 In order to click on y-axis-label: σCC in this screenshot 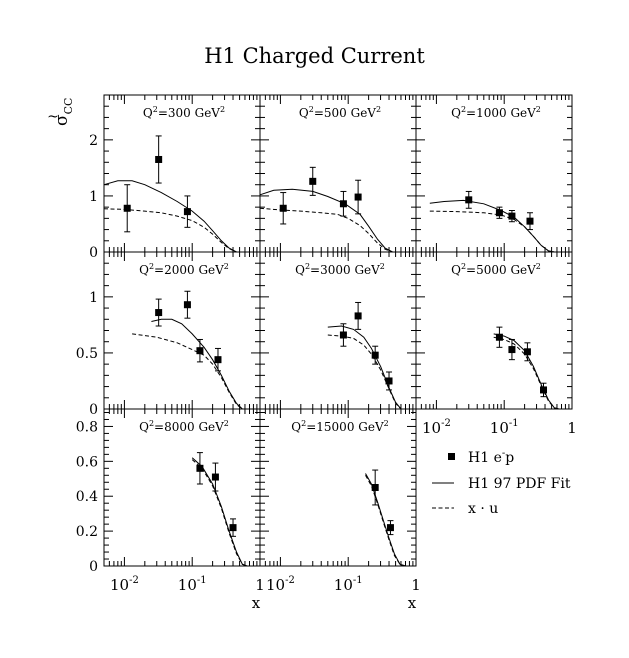, I will do `click(63, 112)`.